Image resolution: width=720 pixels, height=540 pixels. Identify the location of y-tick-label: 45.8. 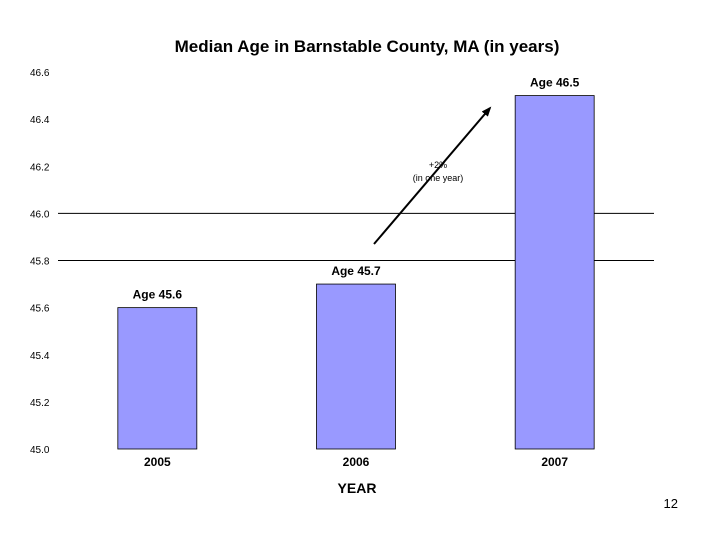
(40, 262).